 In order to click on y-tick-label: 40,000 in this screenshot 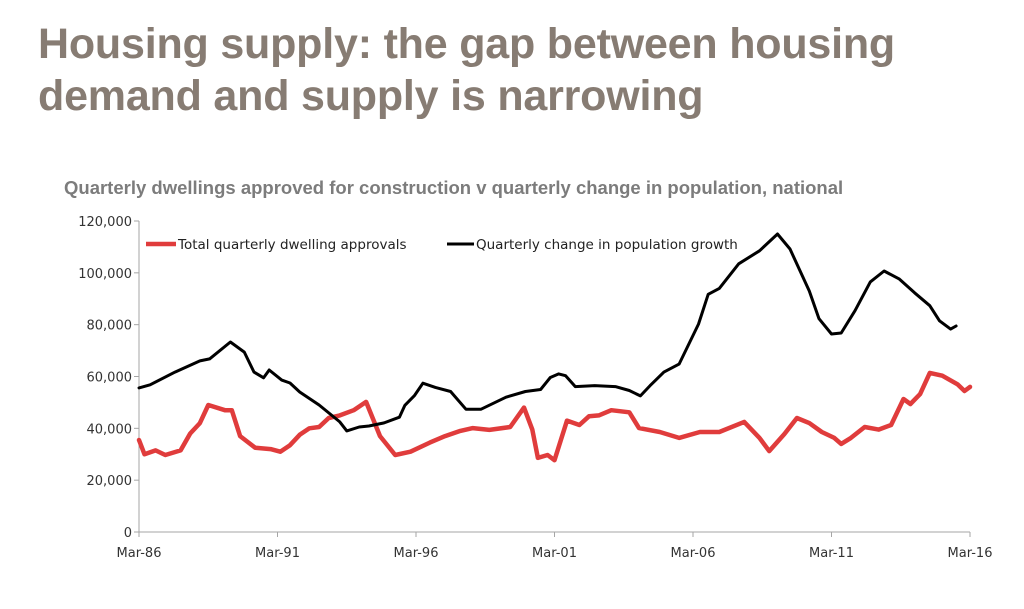, I will do `click(110, 429)`.